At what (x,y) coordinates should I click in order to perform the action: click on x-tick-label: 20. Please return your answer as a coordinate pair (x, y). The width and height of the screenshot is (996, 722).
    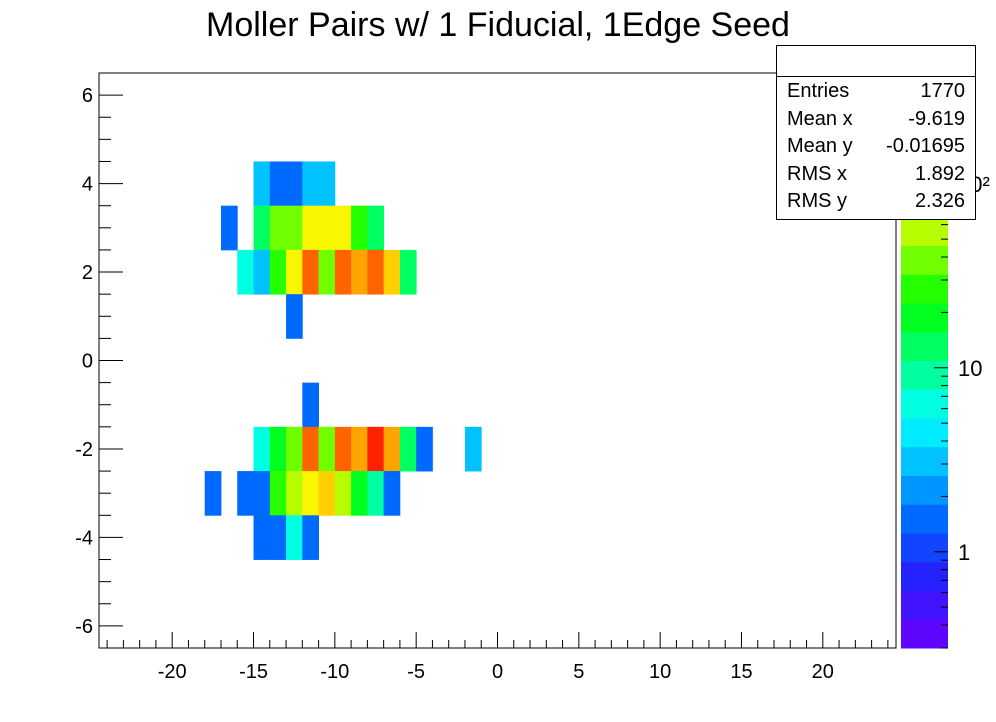
    Looking at the image, I should click on (823, 672).